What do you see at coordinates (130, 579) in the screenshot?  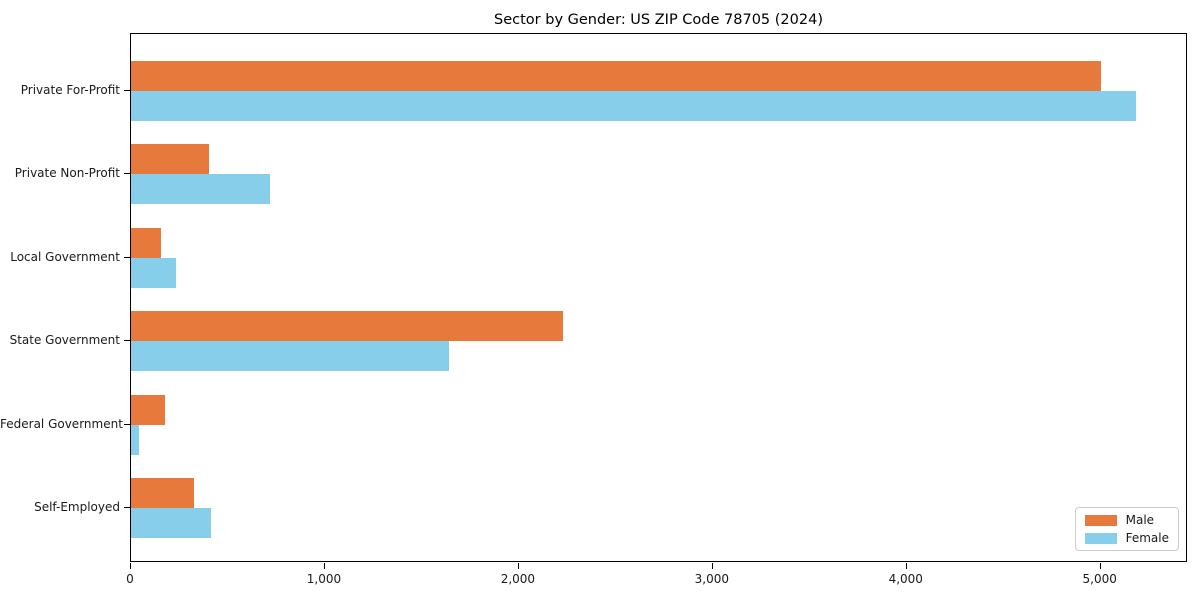 I see `x-tick-label-0: 0` at bounding box center [130, 579].